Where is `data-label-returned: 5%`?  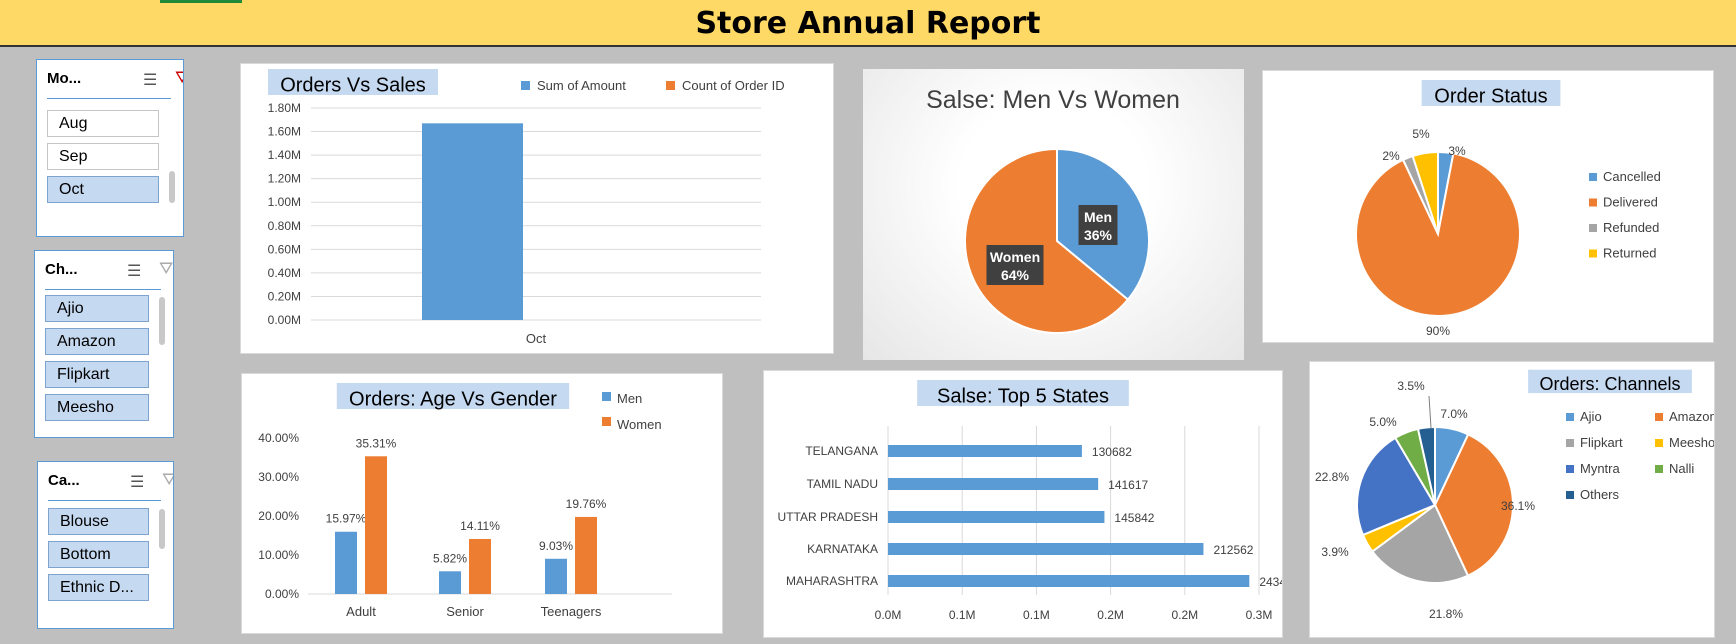
data-label-returned: 5% is located at coordinates (1421, 134).